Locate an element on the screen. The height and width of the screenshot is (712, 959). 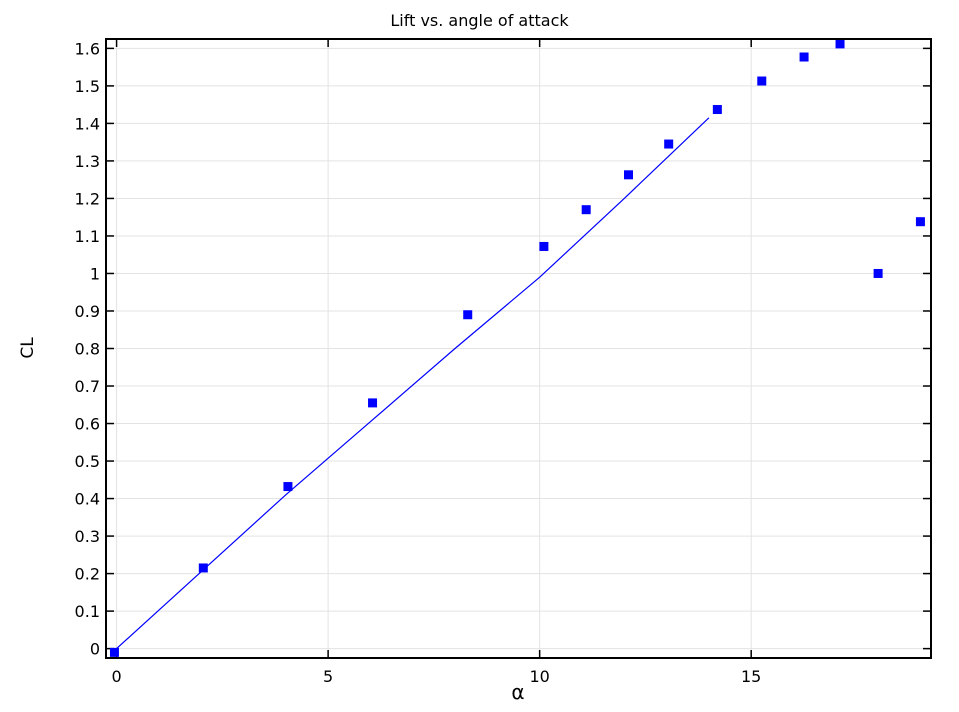
y-tick-label: 1.3 is located at coordinates (87, 161).